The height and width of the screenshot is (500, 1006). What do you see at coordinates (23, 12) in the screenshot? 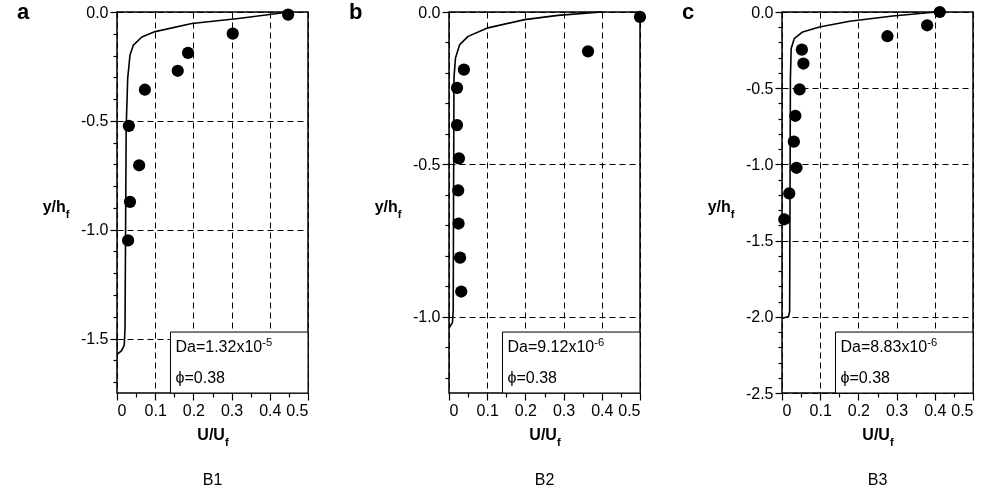
I see `chart-title: a` at bounding box center [23, 12].